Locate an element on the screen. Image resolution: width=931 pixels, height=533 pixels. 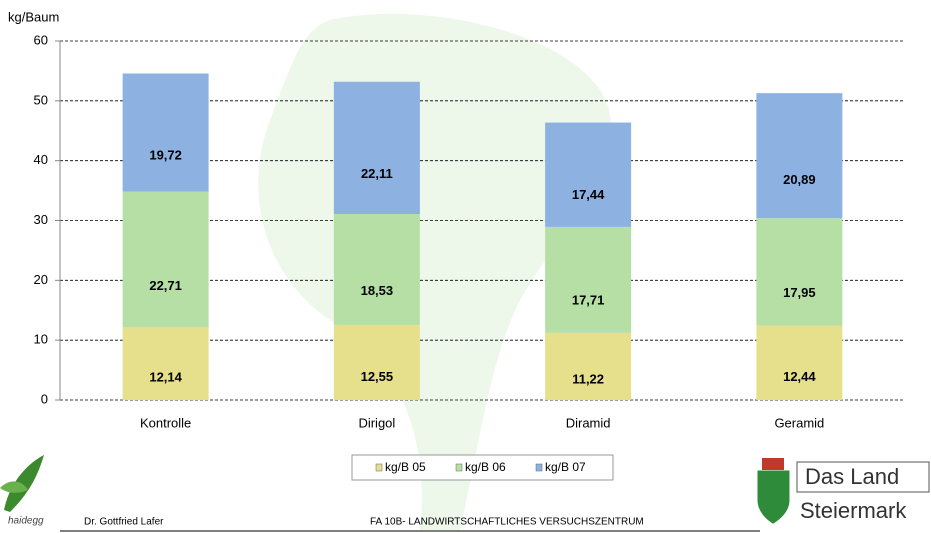
legend: kg/B 05 kg/B 06 kg/B 07 is located at coordinates (480, 467).